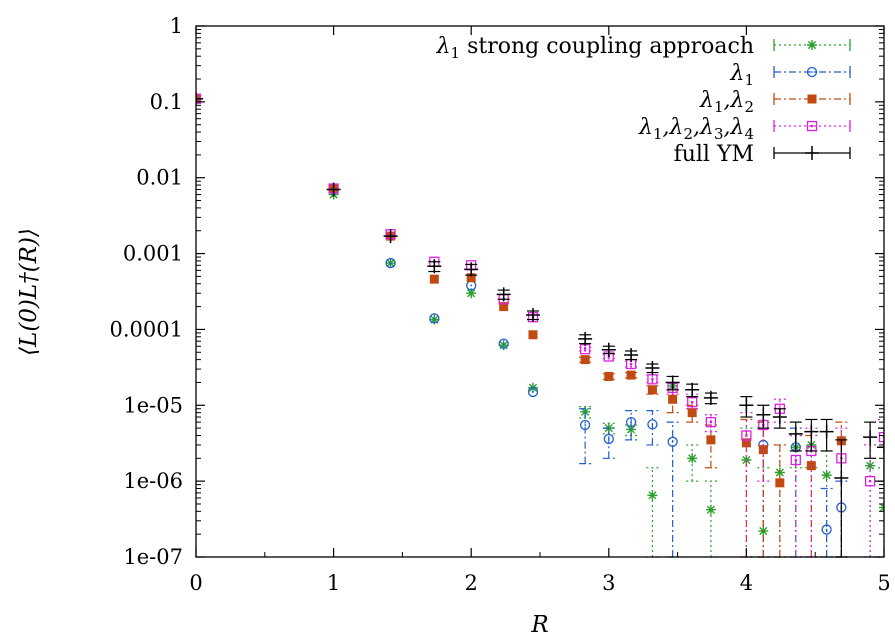  I want to click on legend-label: λ1,λ2, so click(726, 102).